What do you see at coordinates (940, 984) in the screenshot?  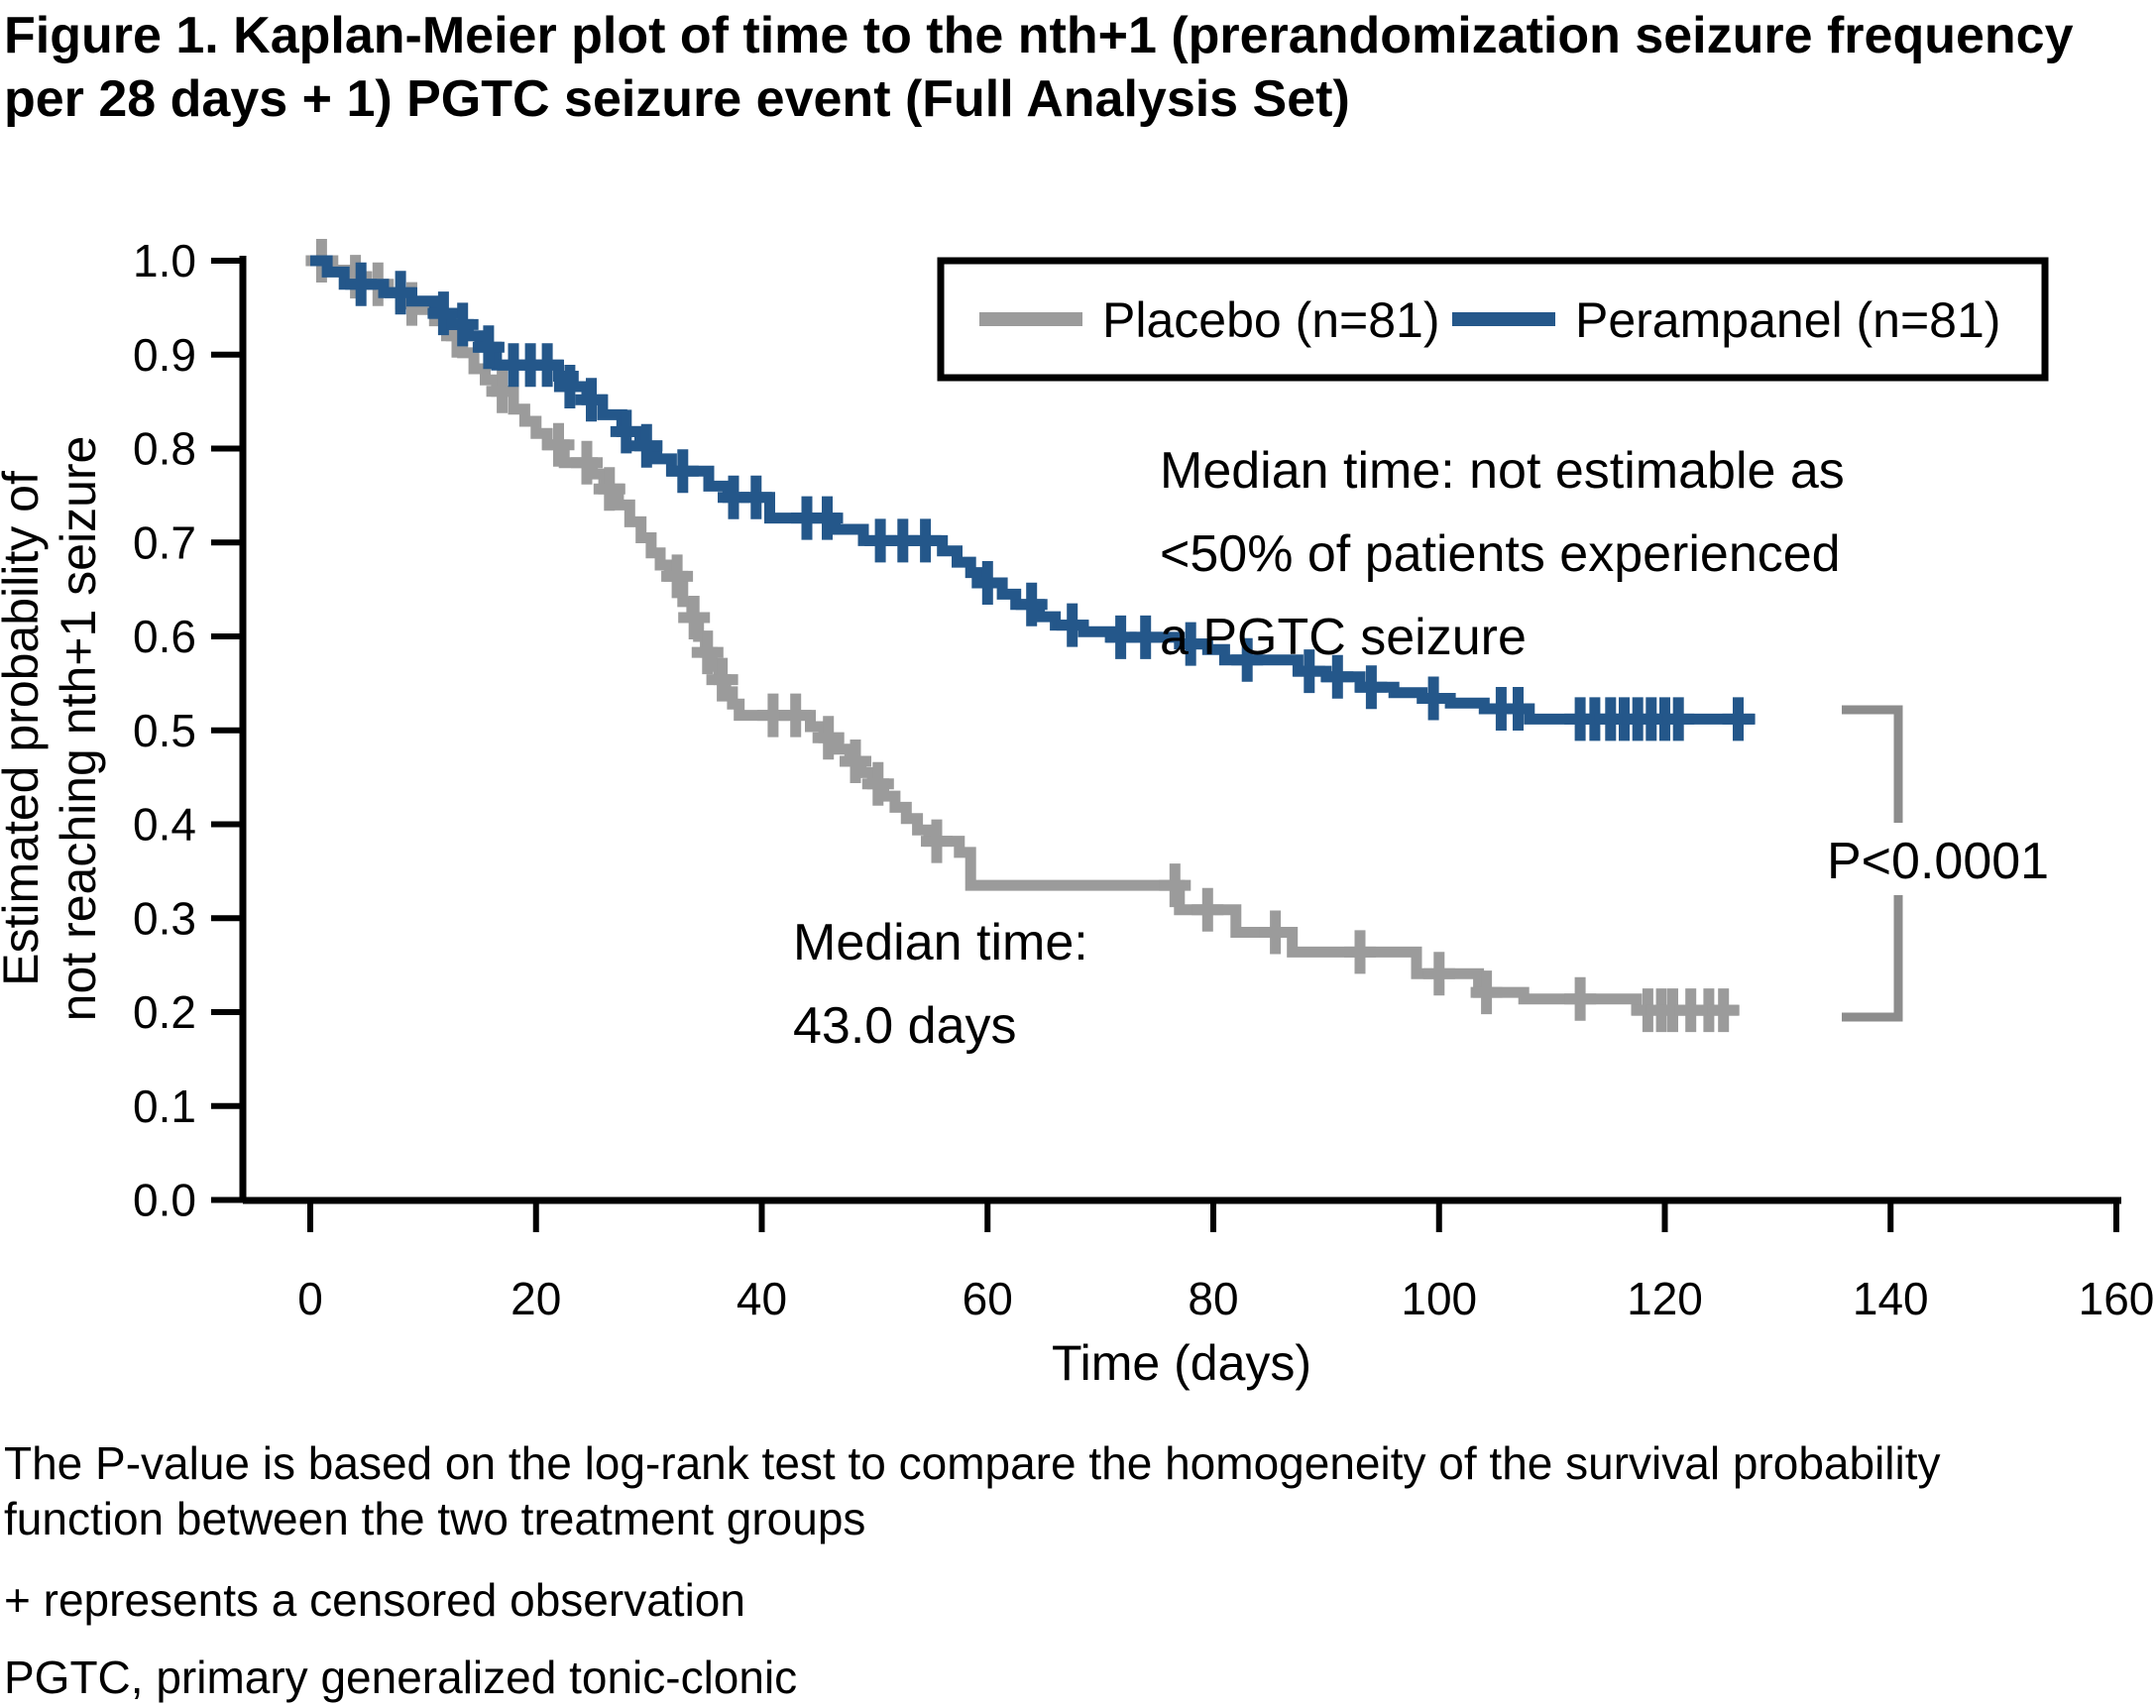 I see `placebo-median-annotation: Median time: 43.0 days` at bounding box center [940, 984].